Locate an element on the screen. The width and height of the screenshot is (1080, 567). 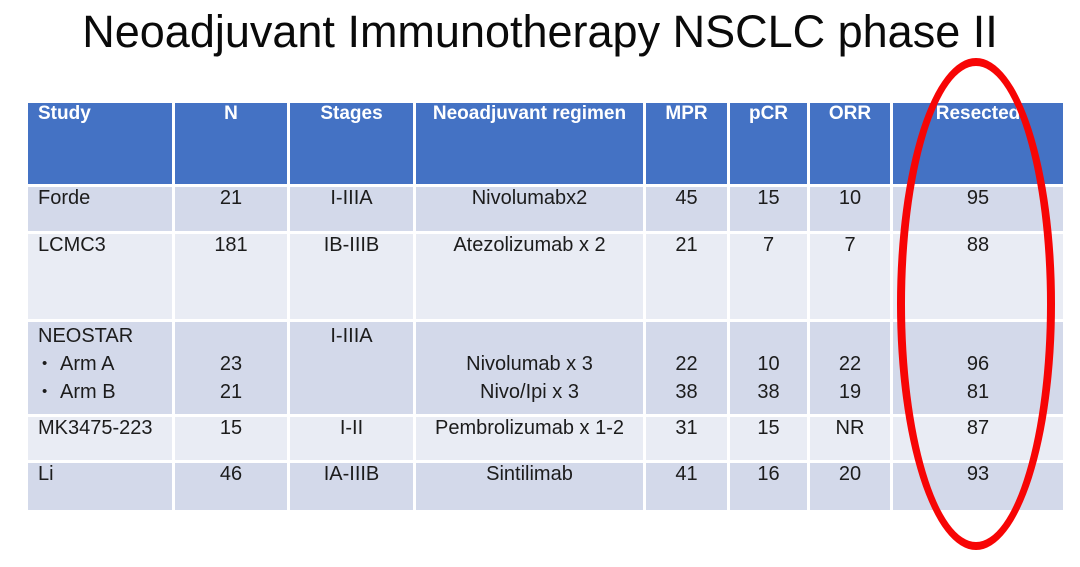
cell-n: 181 is located at coordinates (231, 276).